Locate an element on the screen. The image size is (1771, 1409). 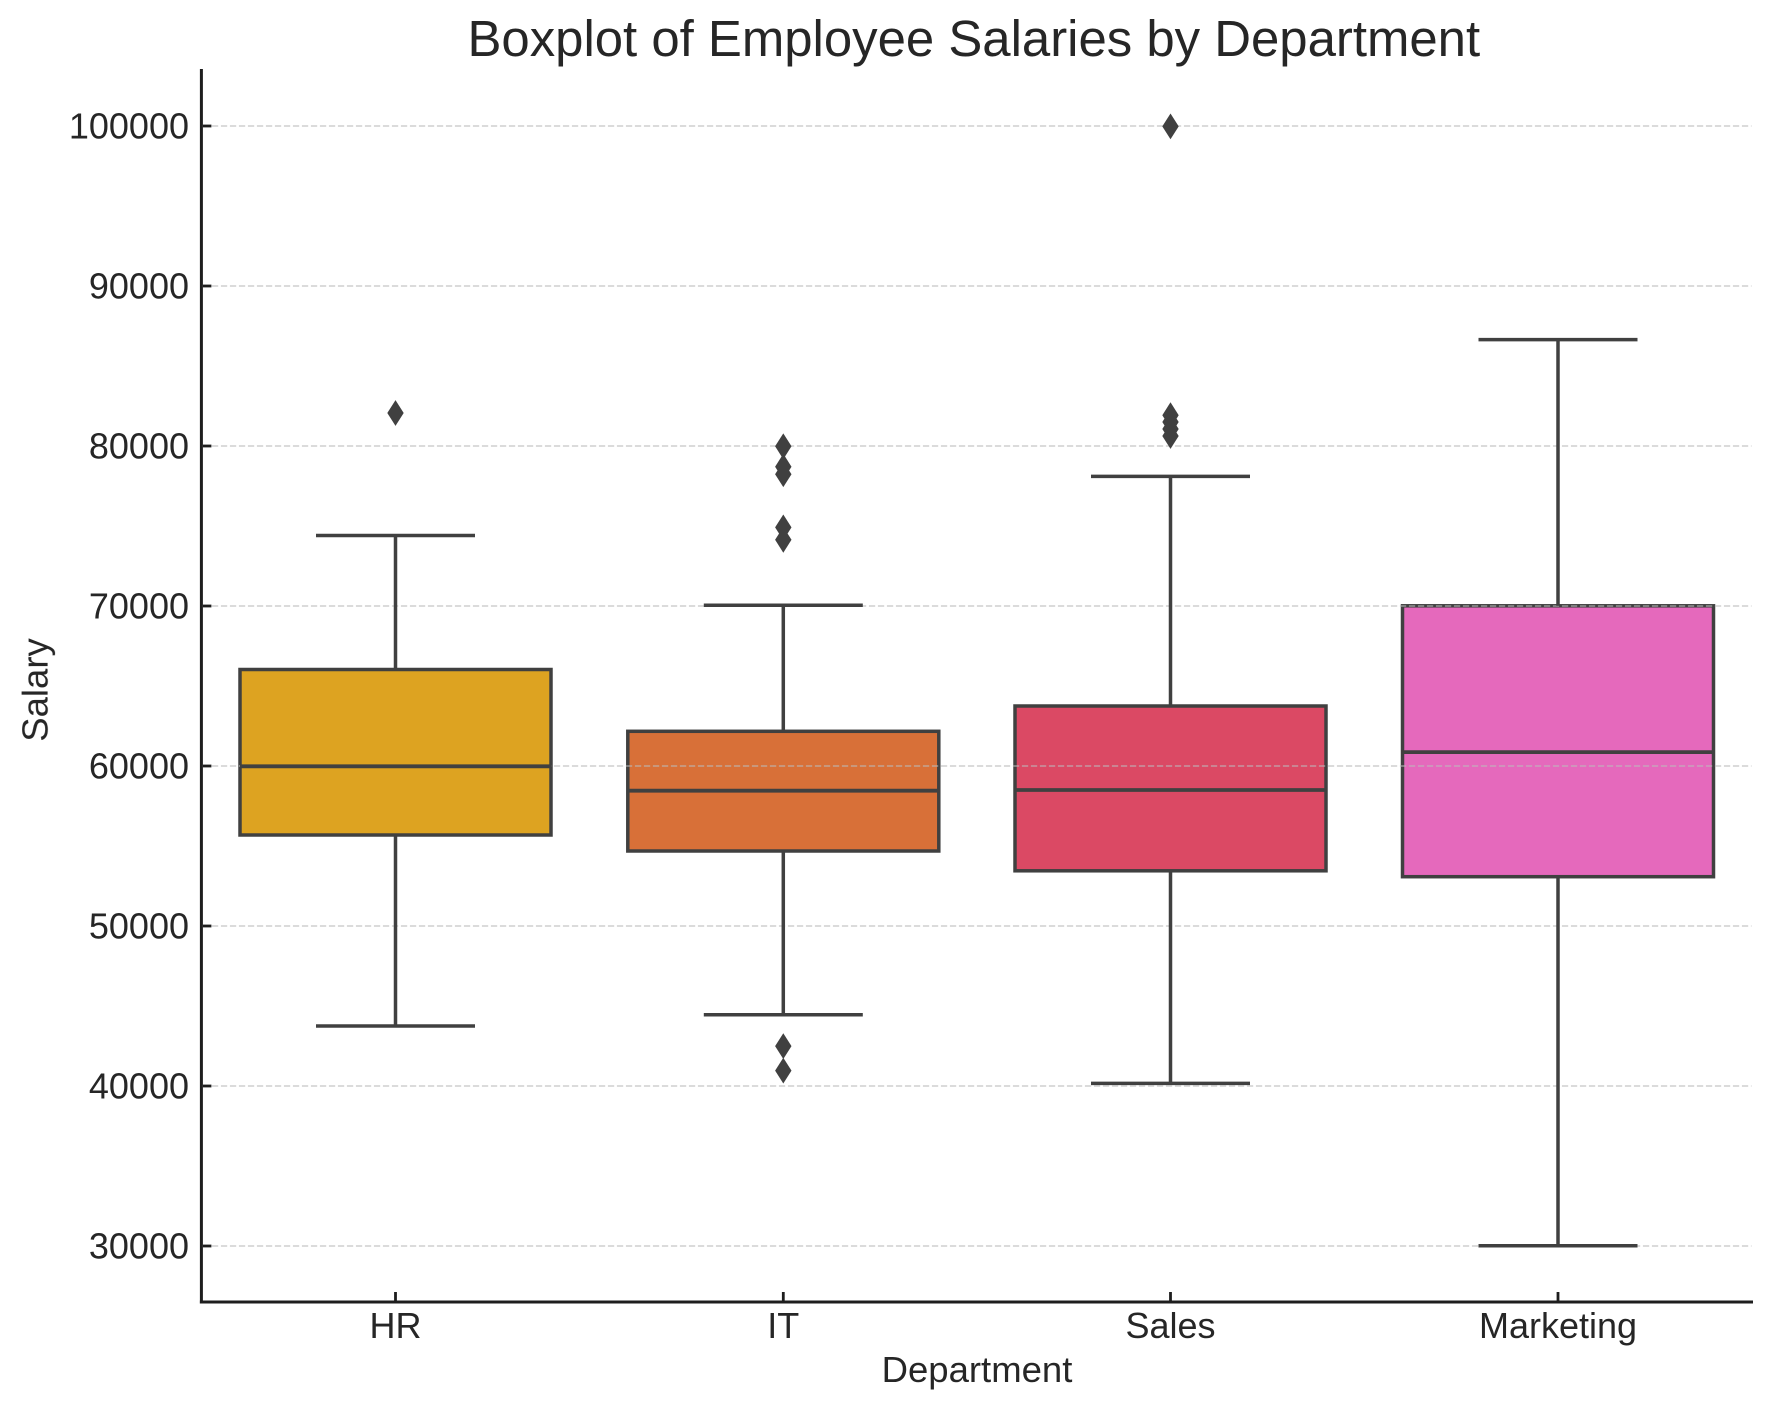
svg-text: 90000 is located at coordinates (139, 286).